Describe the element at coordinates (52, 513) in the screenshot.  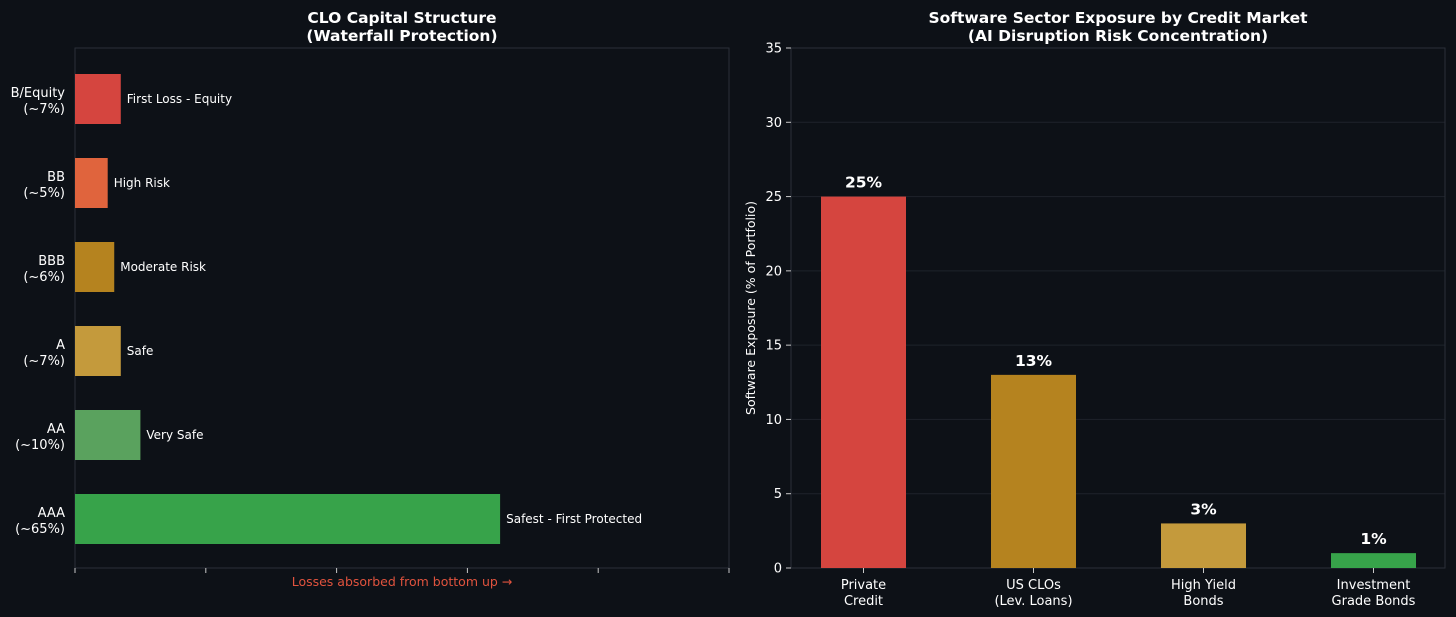
I see `category-label-aaa: AAA` at that location.